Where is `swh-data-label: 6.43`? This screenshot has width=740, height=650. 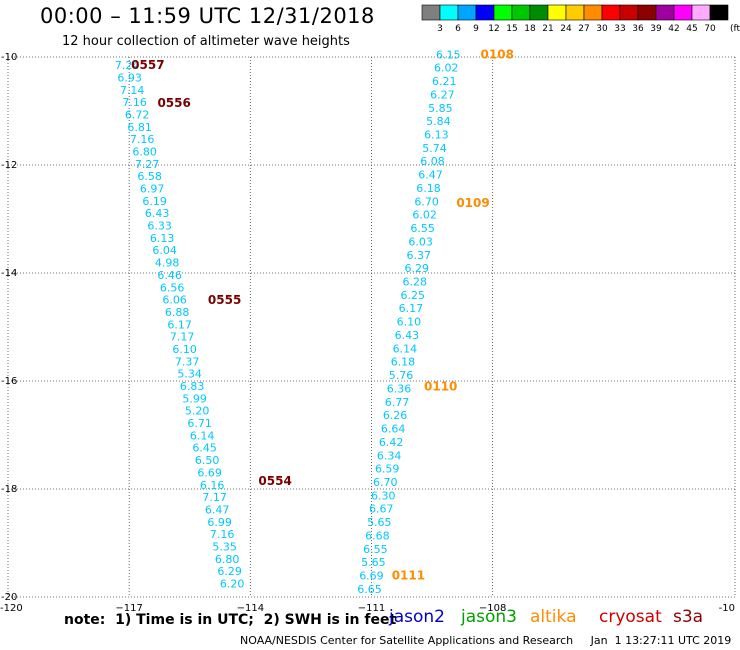
swh-data-label: 6.43 is located at coordinates (157, 213).